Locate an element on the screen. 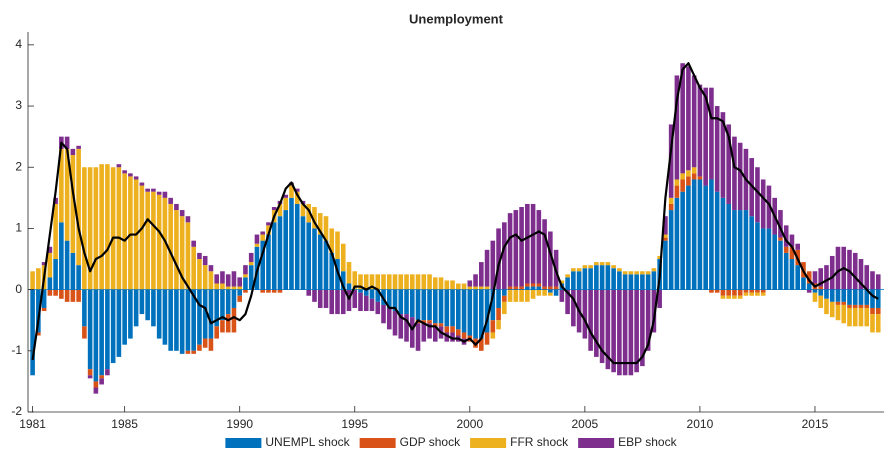 The height and width of the screenshot is (450, 884). legend-label: UNEMPL shock is located at coordinates (307, 442).